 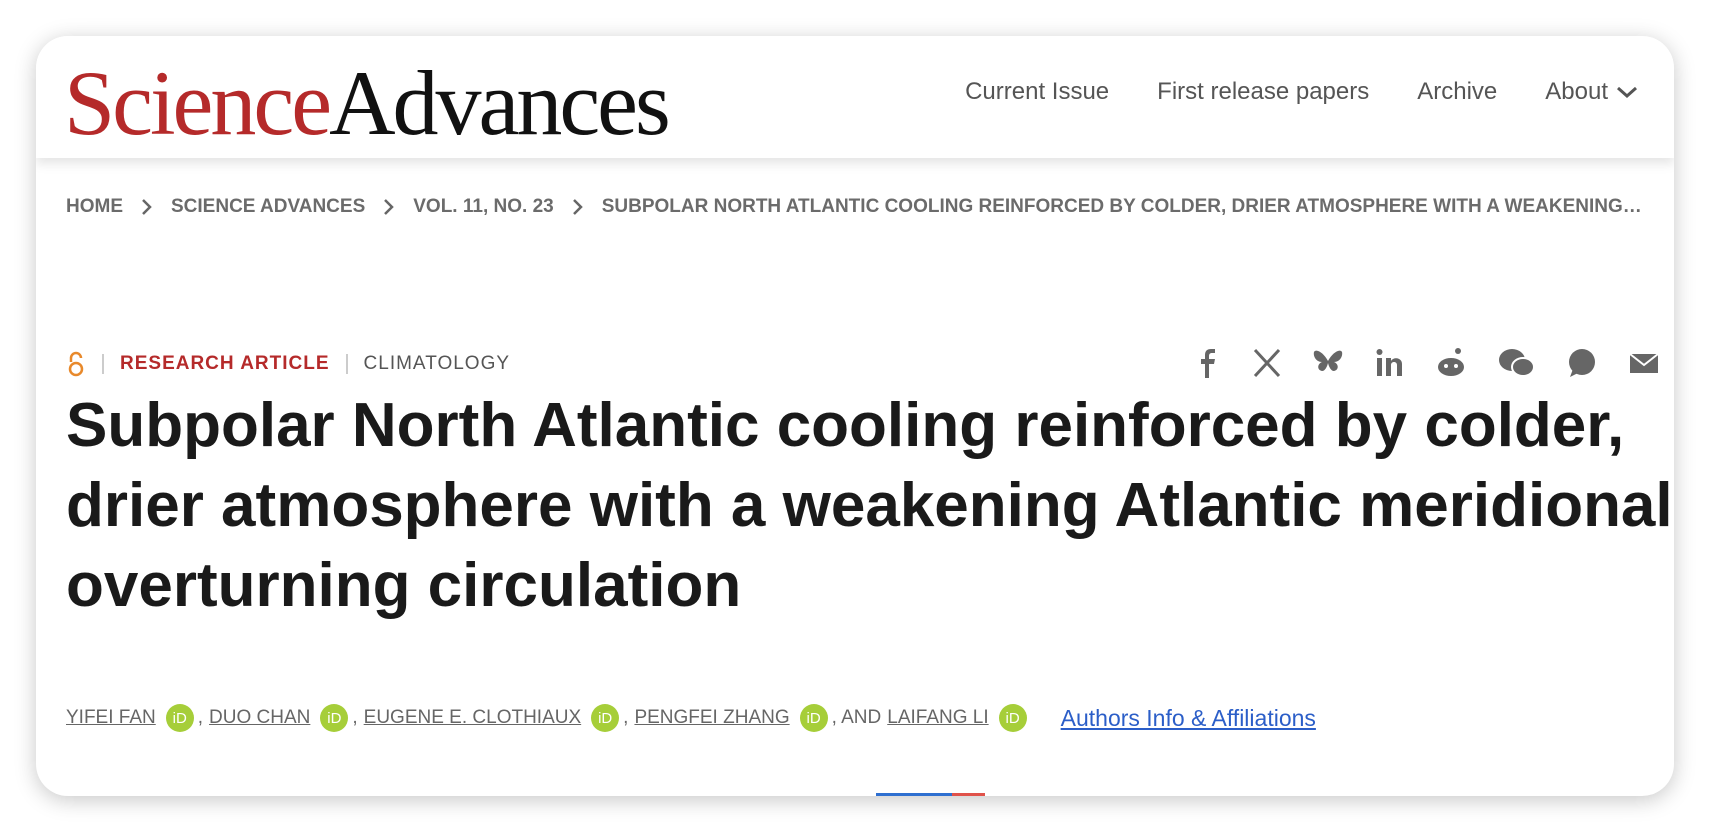 I want to click on nav-label: Archive, so click(x=1457, y=91).